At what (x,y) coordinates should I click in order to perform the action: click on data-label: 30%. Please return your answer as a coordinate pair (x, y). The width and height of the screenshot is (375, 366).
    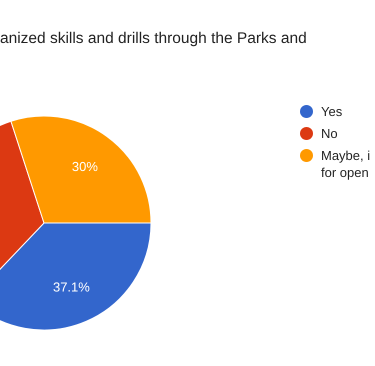
    Looking at the image, I should click on (85, 166).